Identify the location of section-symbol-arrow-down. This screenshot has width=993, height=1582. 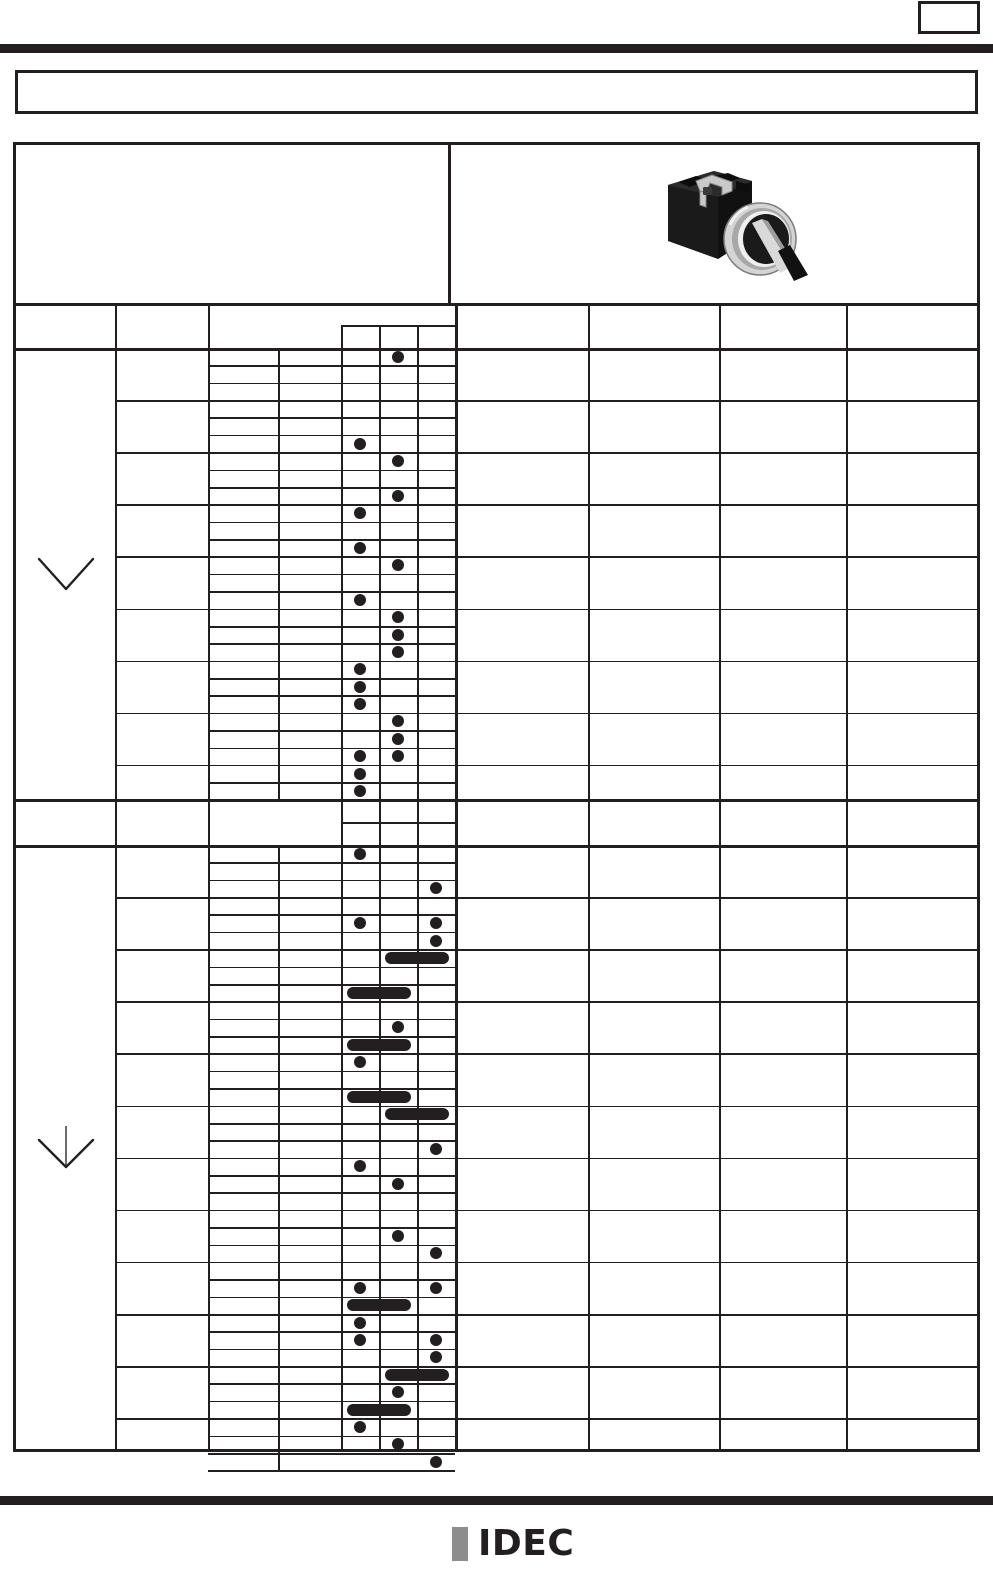
(65, 1147).